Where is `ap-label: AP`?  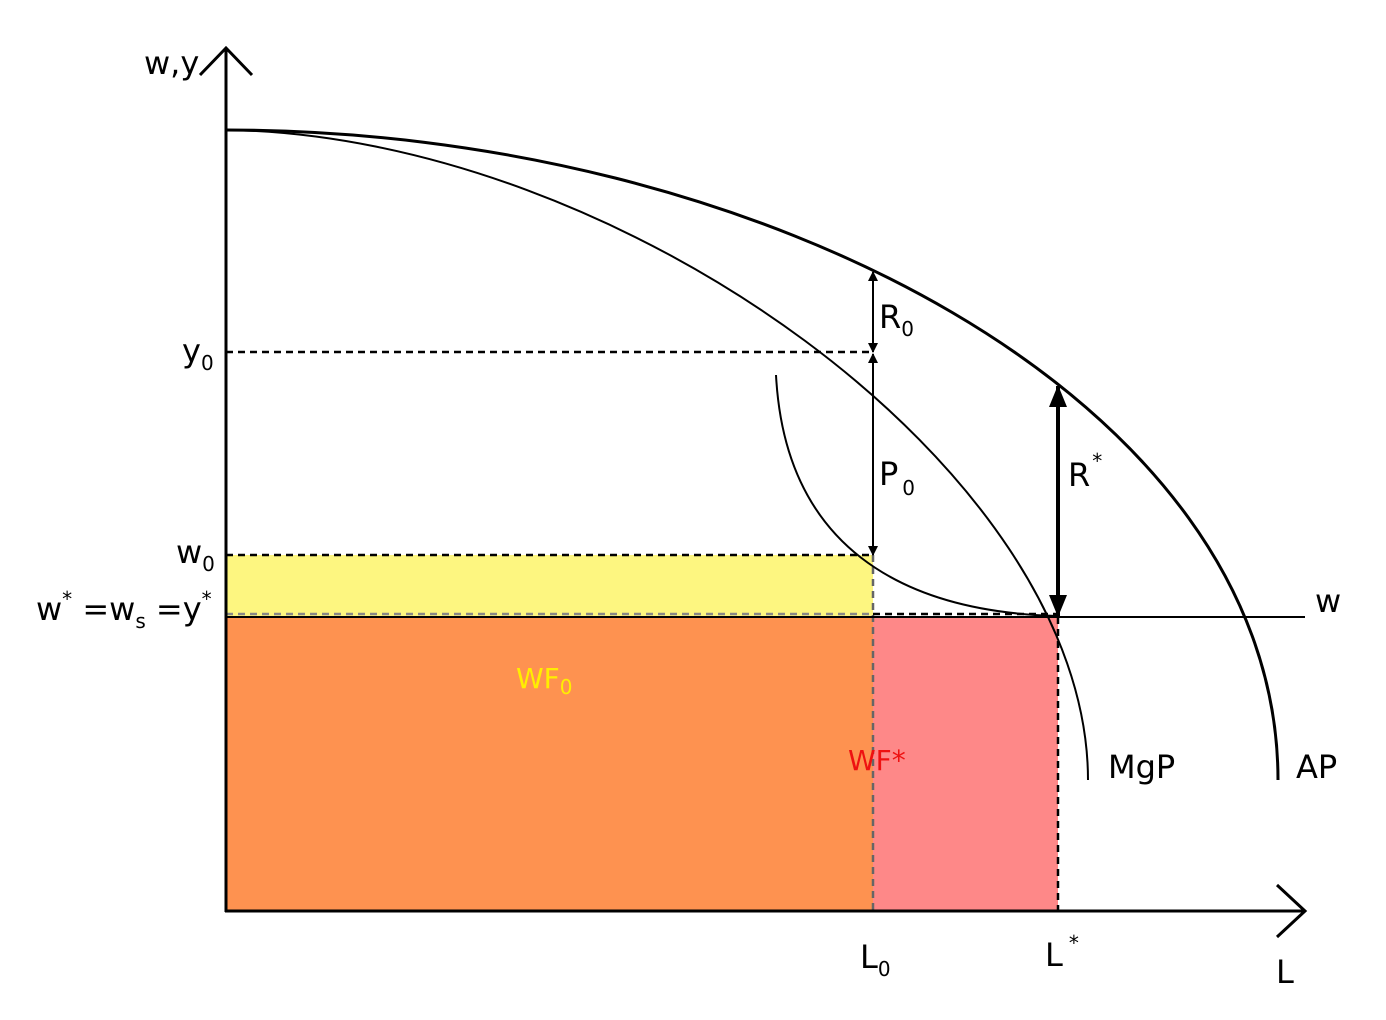
ap-label: AP is located at coordinates (1316, 767).